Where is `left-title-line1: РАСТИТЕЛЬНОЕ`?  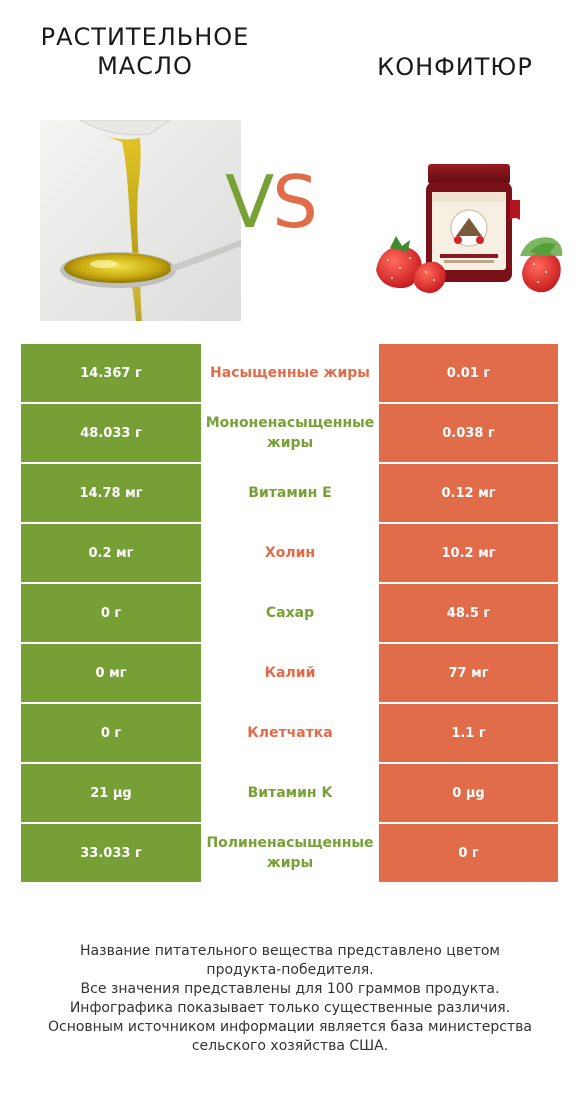
left-title-line1: РАСТИТЕЛЬНОЕ is located at coordinates (145, 37).